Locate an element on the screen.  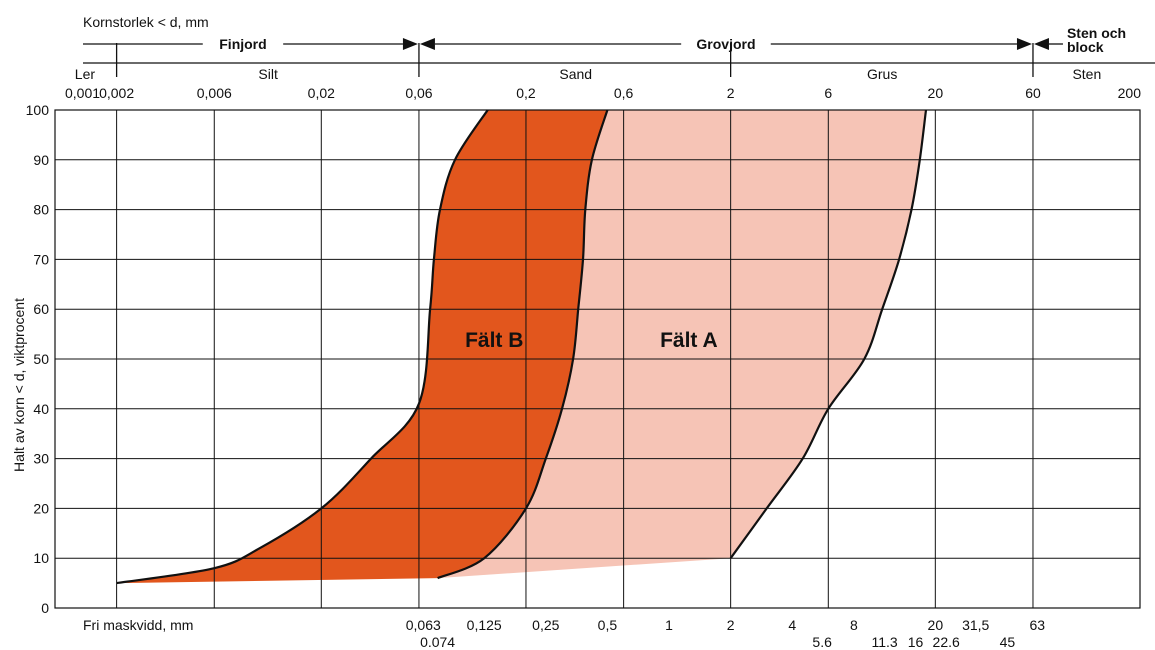
fraction-label: Grus is located at coordinates (882, 74).